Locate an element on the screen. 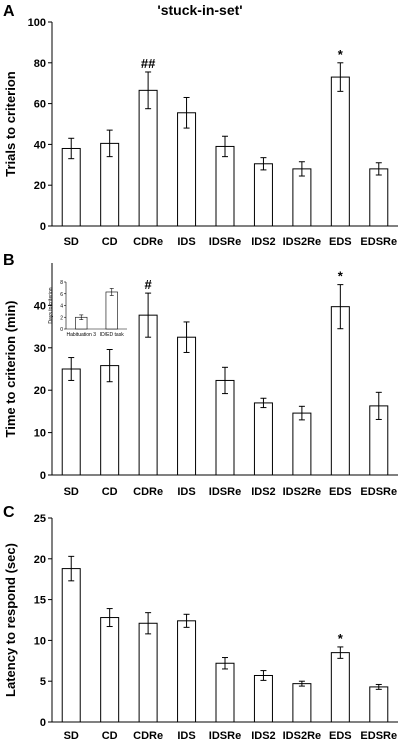  y-tick-label: 6 is located at coordinates (61, 295).